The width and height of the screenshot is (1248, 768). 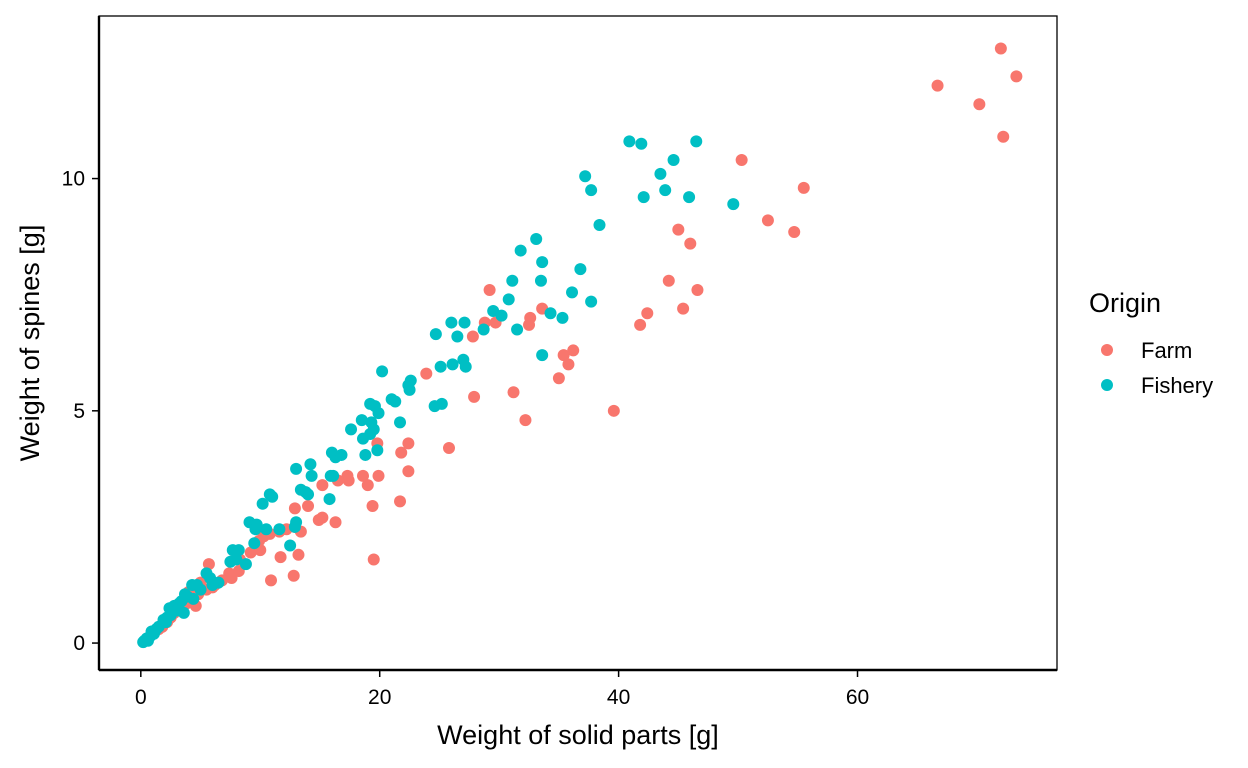 I want to click on y-tick-label: 5, so click(x=79, y=411).